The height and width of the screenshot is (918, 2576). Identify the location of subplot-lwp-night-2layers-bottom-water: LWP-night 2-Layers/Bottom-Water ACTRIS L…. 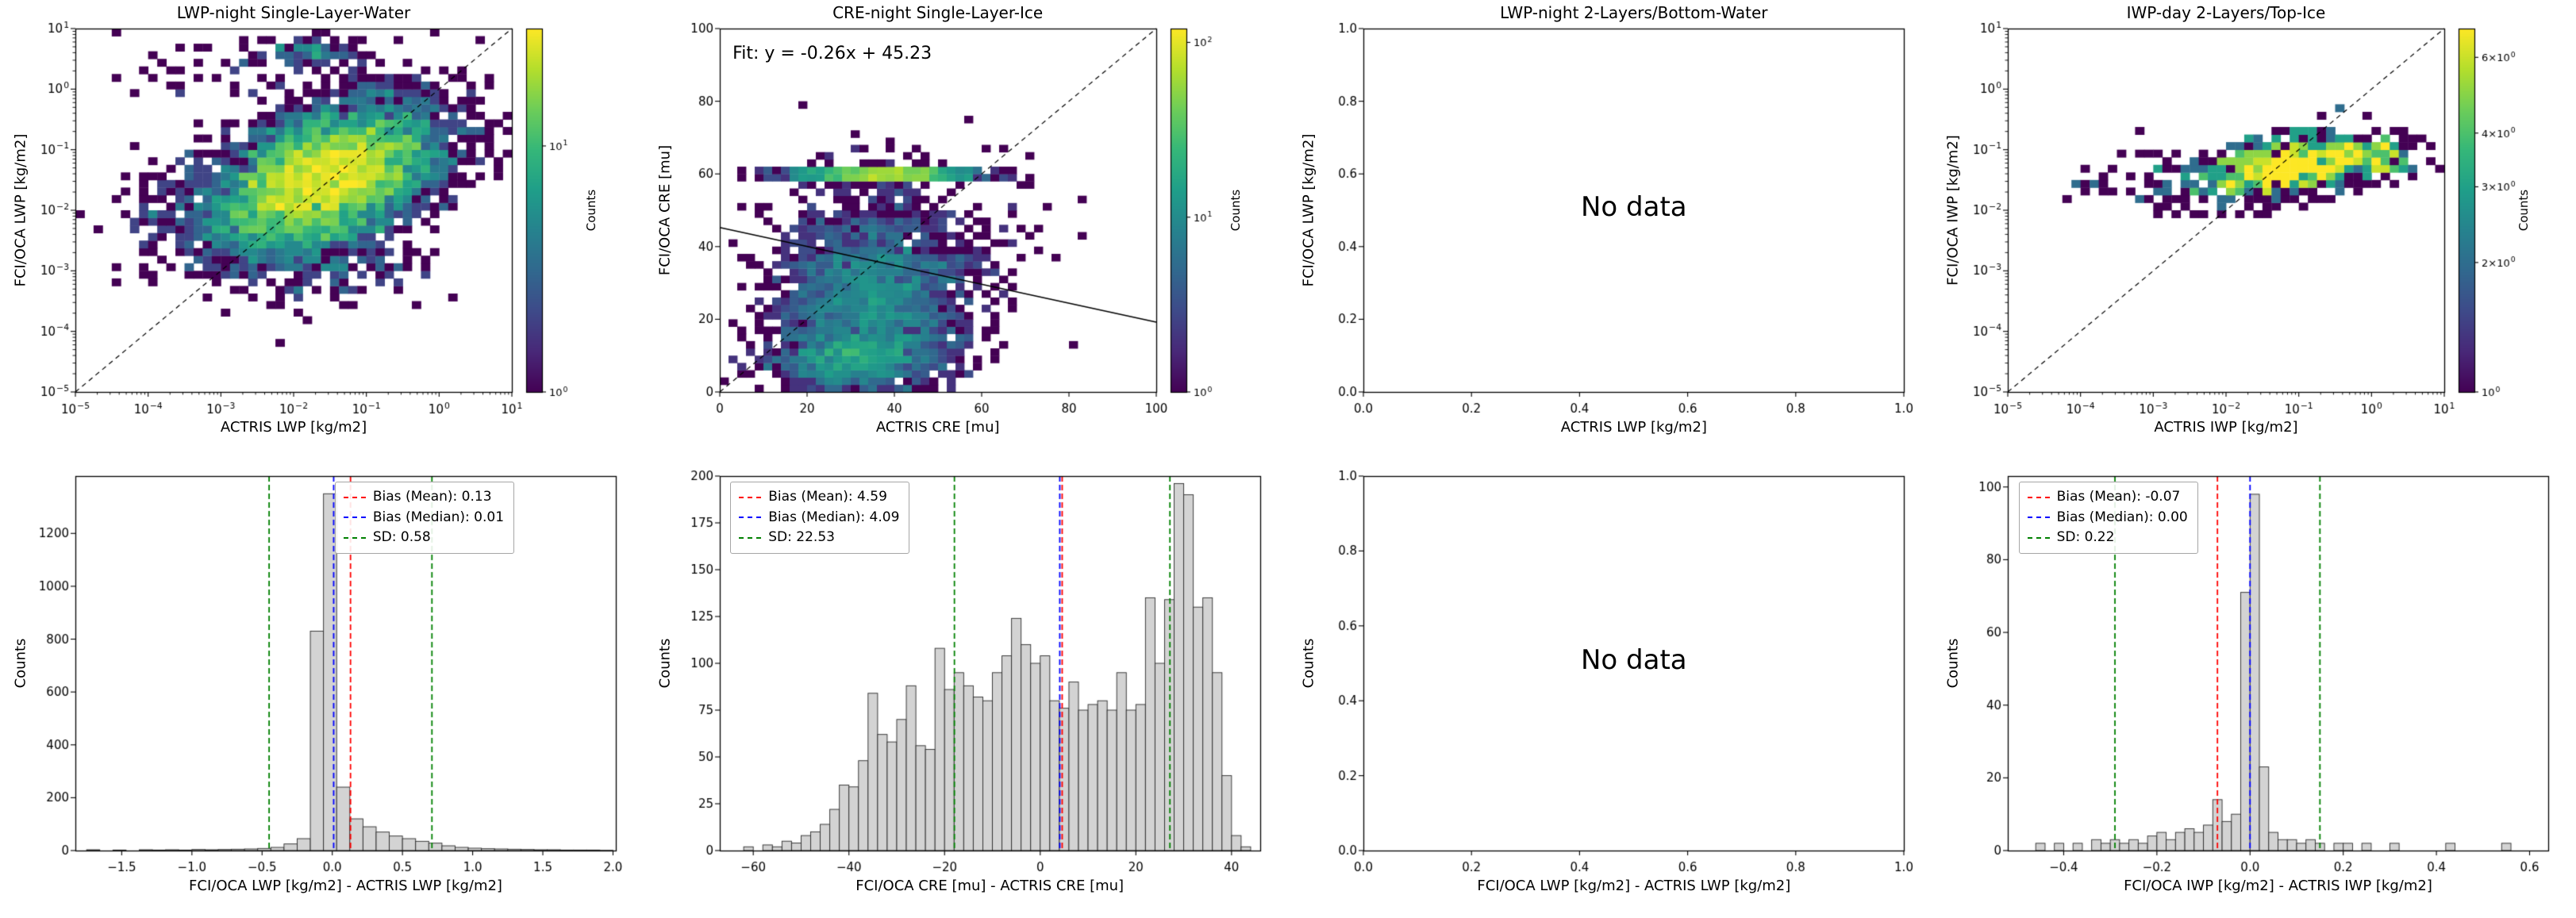
(1610, 229).